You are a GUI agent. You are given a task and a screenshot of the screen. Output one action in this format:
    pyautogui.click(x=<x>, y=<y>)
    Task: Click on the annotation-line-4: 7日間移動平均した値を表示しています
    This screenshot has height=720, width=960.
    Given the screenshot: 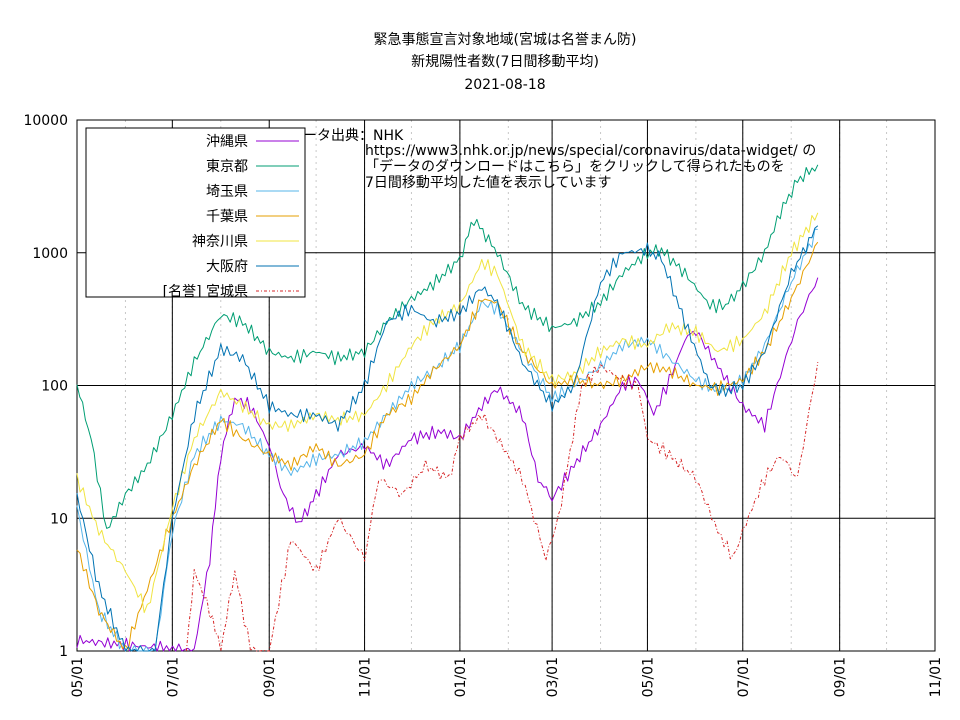 What is the action you would take?
    pyautogui.click(x=488, y=183)
    